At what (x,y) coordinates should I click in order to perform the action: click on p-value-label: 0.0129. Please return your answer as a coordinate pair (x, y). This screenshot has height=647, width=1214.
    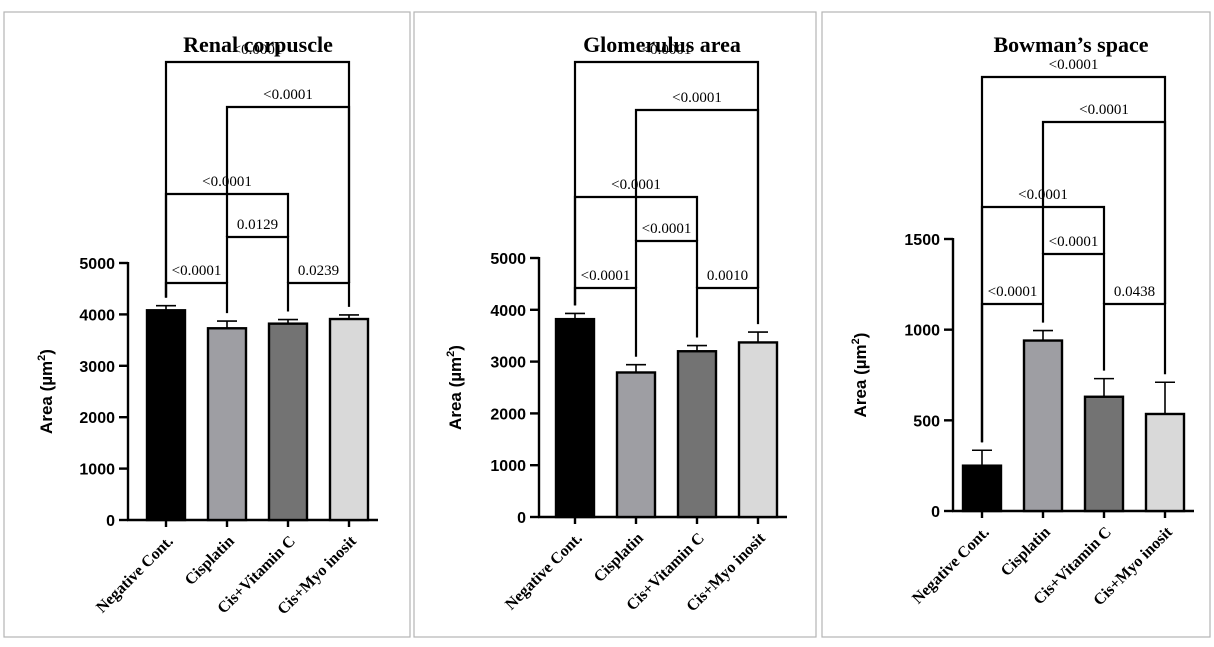
    Looking at the image, I should click on (257, 225).